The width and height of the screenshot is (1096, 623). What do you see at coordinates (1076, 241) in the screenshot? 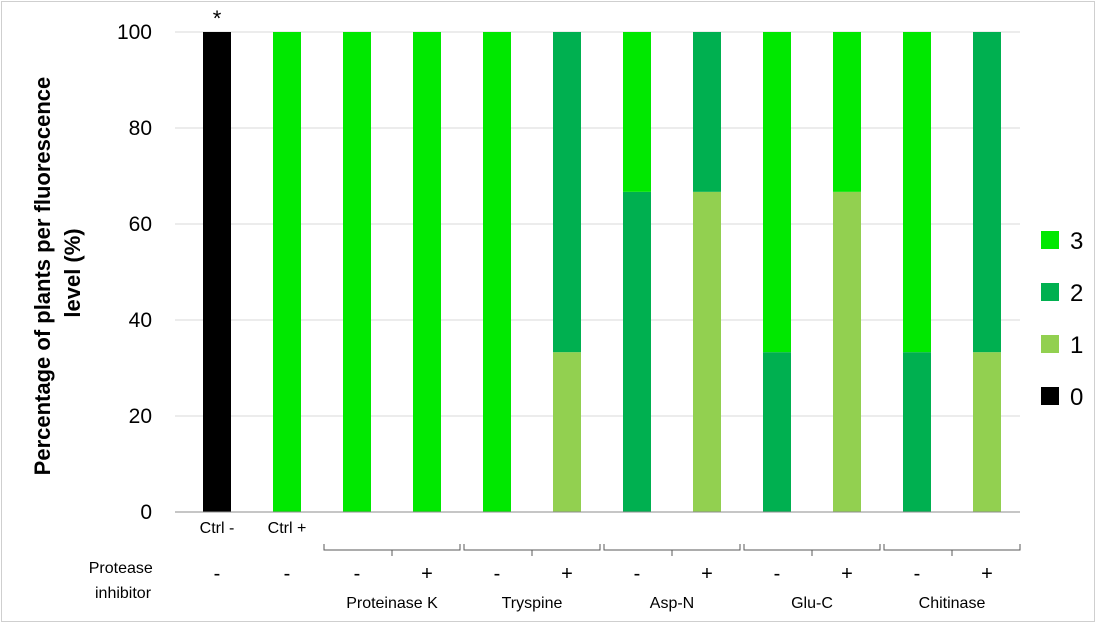
I see `legend-label-3: 3` at bounding box center [1076, 241].